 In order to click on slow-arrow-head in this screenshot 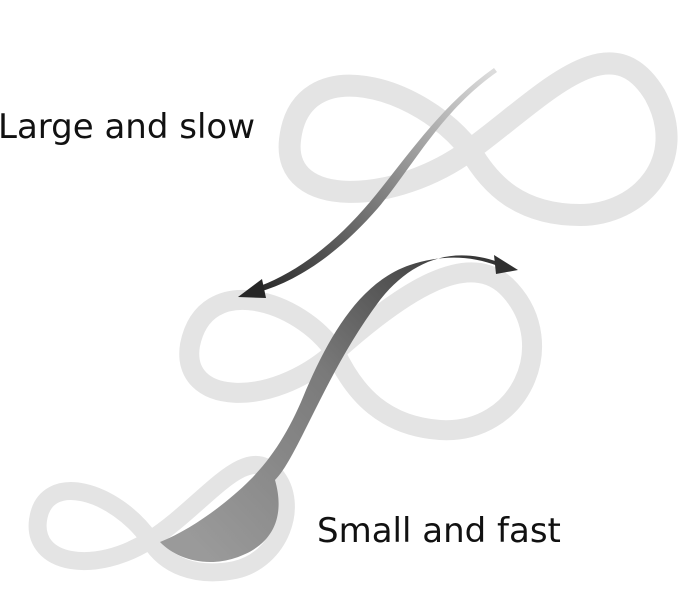, I will do `click(252, 288)`.